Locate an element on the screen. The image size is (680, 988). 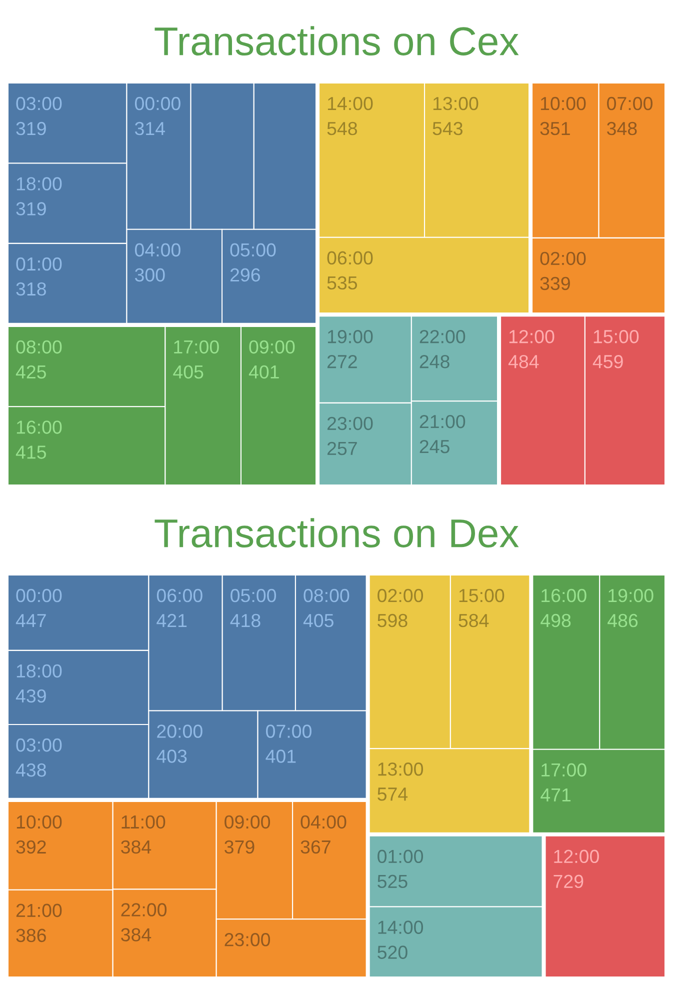
data-label: 459 is located at coordinates (607, 361).